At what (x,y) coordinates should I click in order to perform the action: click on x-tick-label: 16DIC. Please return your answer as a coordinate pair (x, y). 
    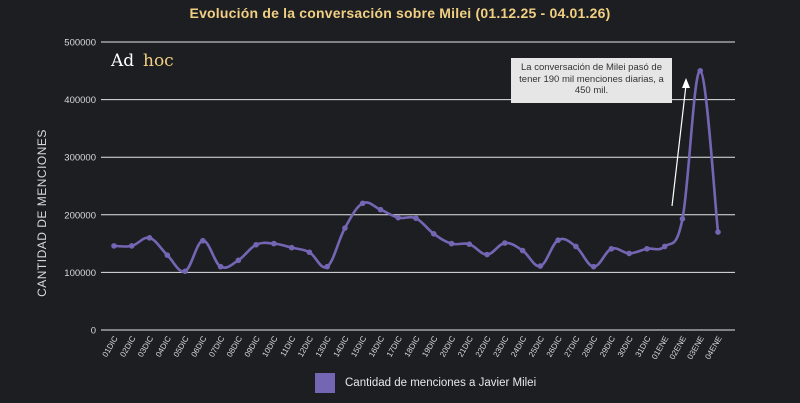
    Looking at the image, I should click on (376, 346).